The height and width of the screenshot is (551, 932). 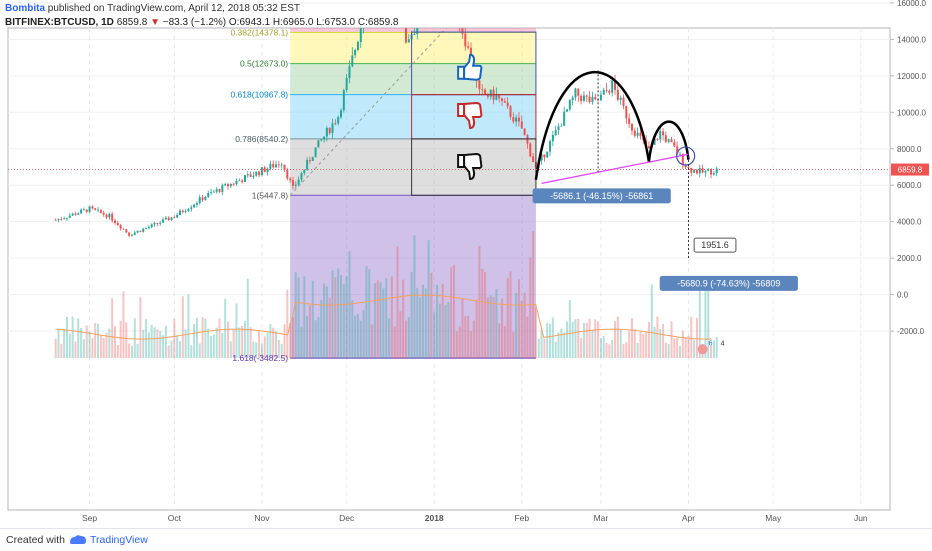 I want to click on dark-zone-box, so click(x=474, y=167).